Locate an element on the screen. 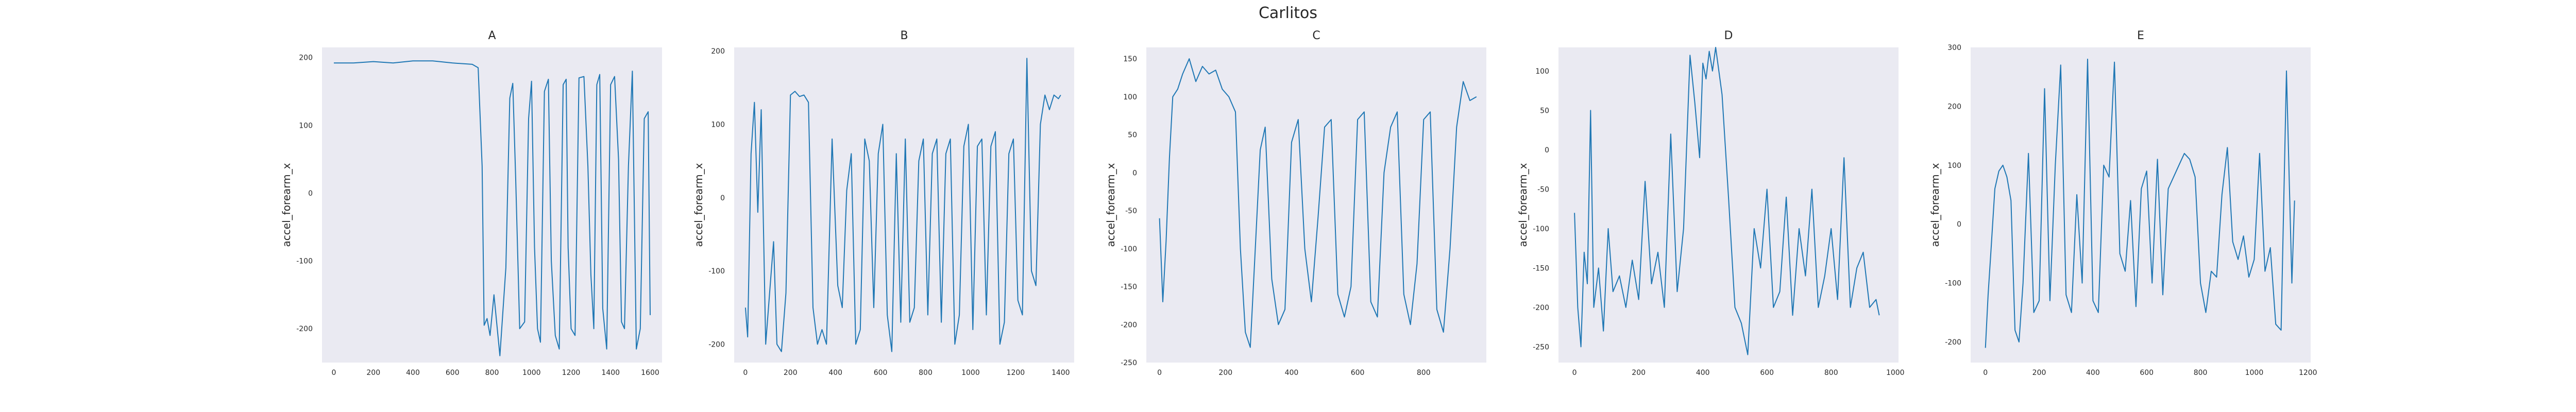 The image size is (2576, 412). x-tick-label: 1600 is located at coordinates (650, 373).